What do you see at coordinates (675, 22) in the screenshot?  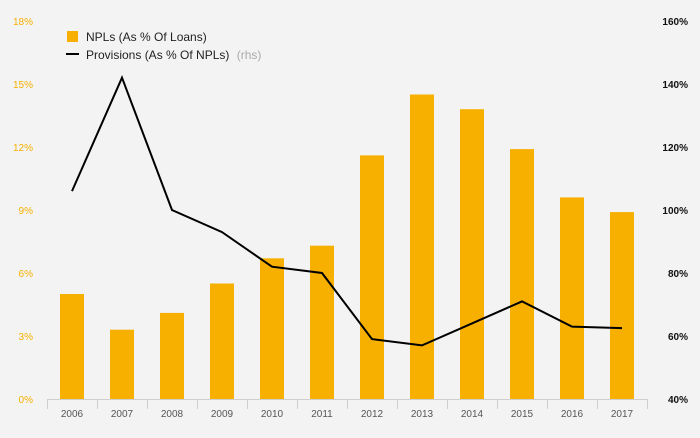 I see `y-right-tick-label: 160%` at bounding box center [675, 22].